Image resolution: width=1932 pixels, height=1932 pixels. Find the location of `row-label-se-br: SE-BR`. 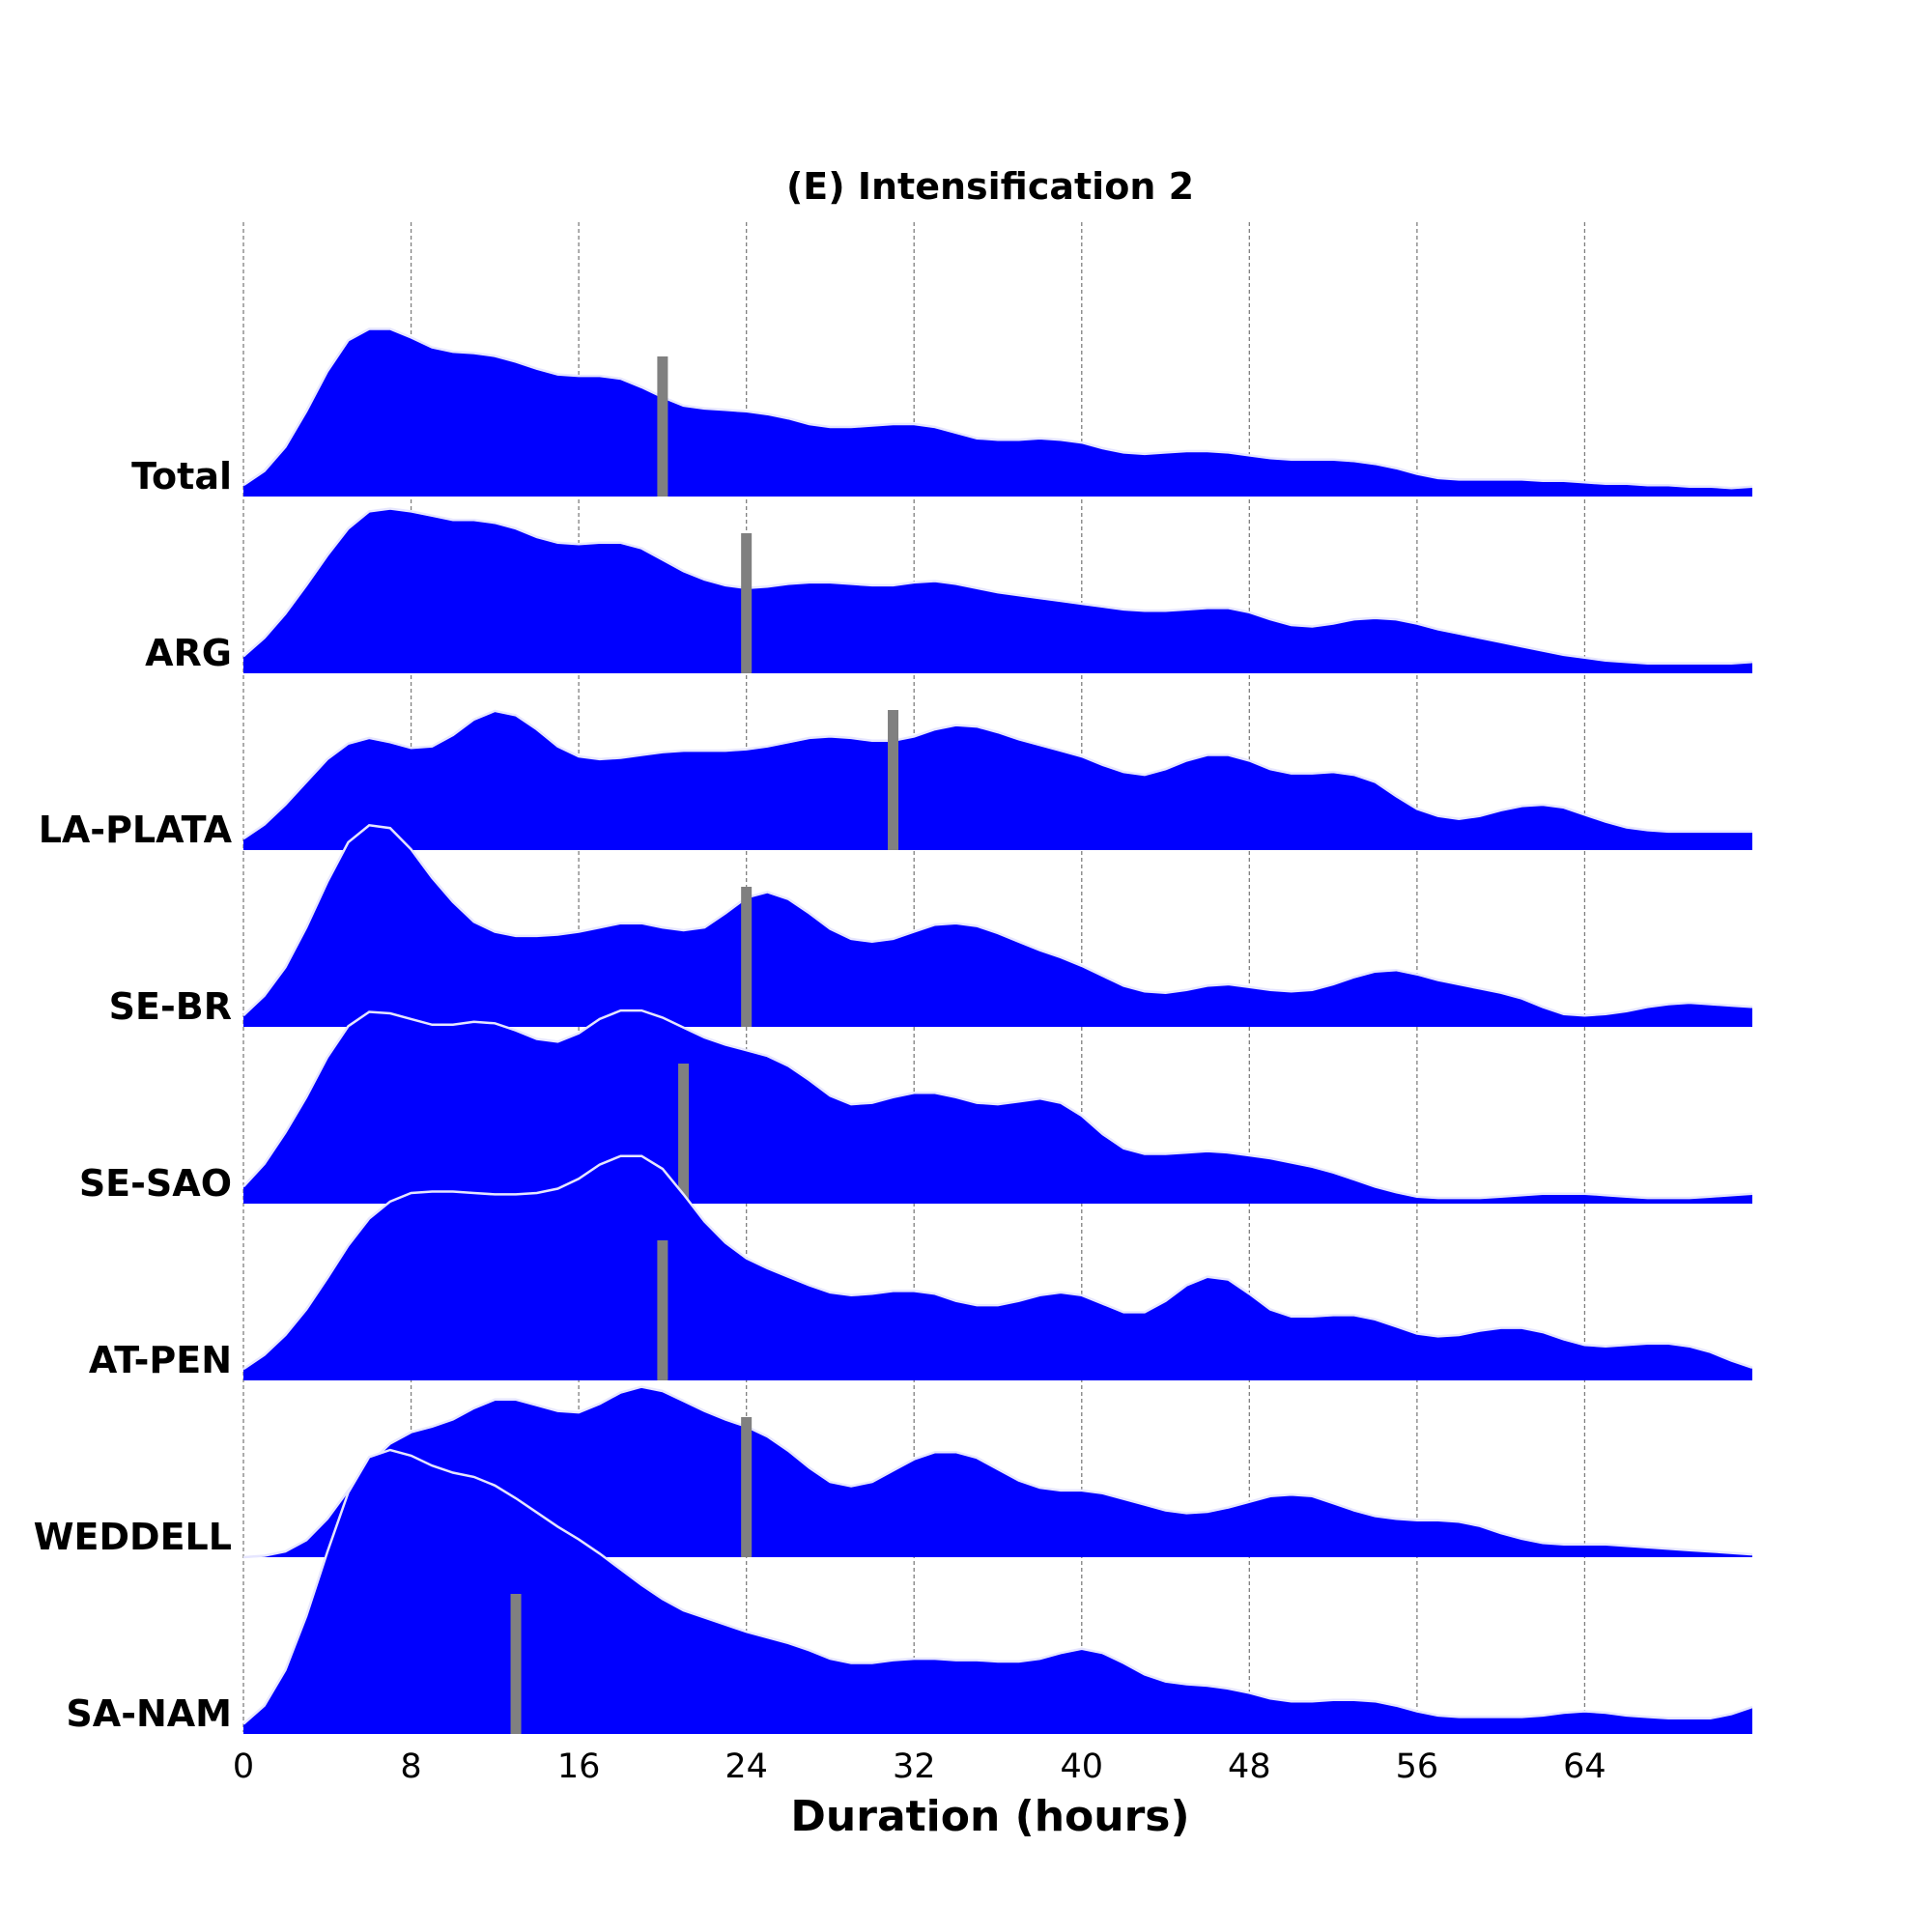

row-label-se-br: SE-BR is located at coordinates (170, 1006).